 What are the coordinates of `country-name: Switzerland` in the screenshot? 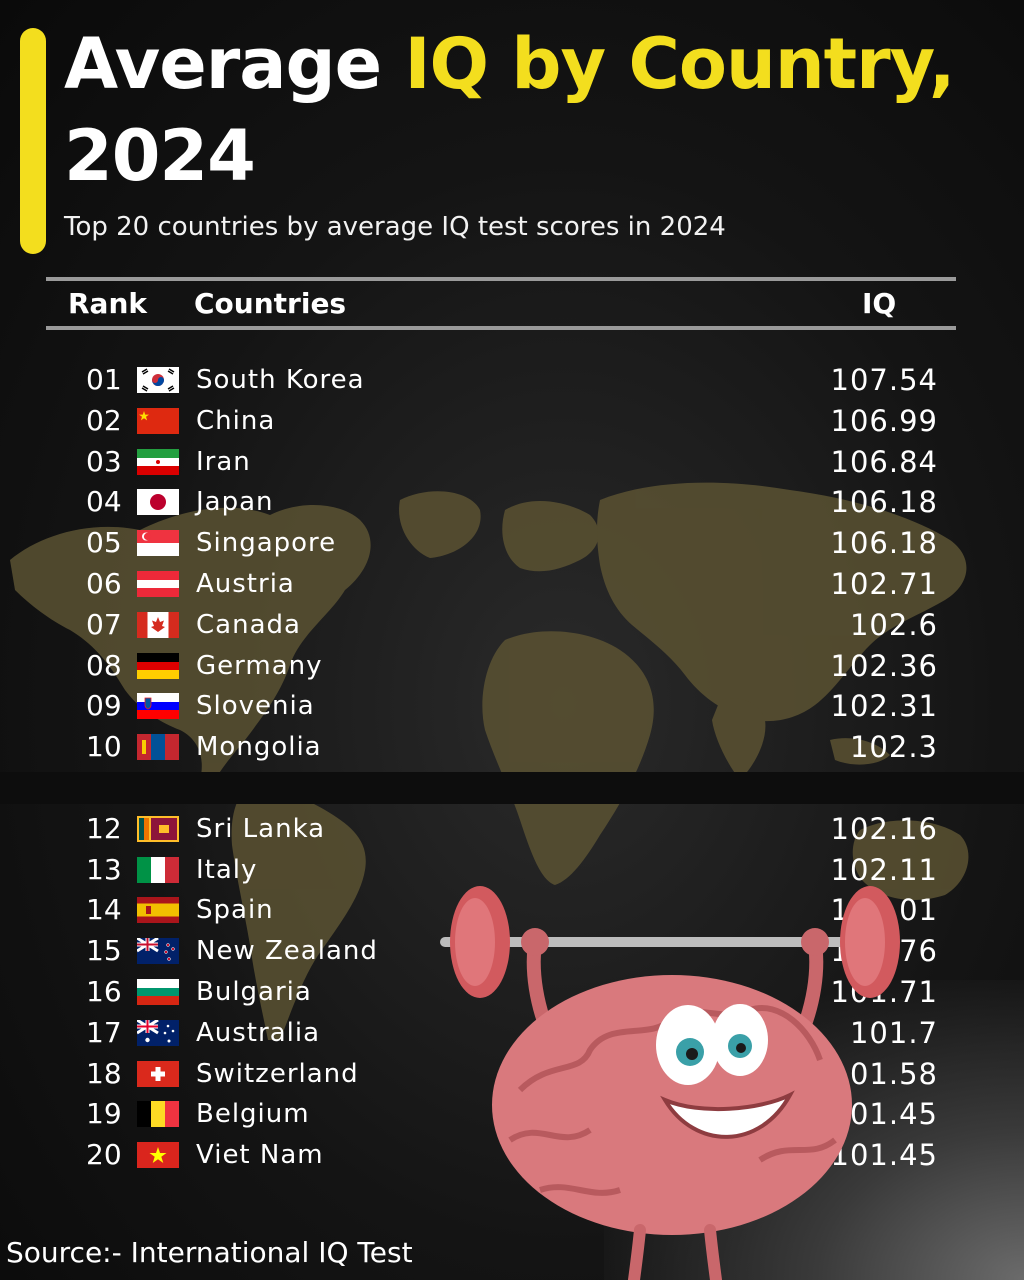 It's located at (277, 1073).